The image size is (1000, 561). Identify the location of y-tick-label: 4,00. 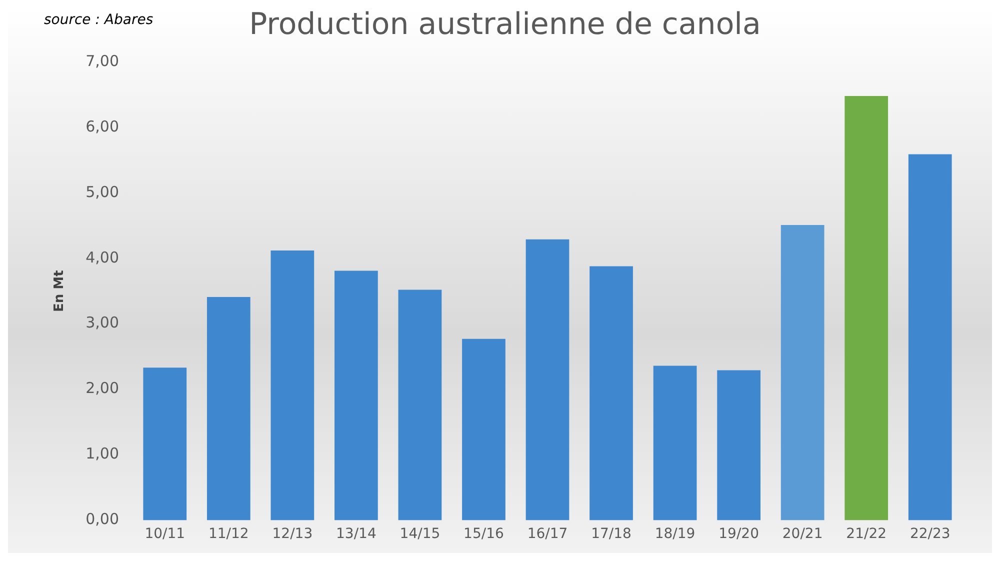
(102, 257).